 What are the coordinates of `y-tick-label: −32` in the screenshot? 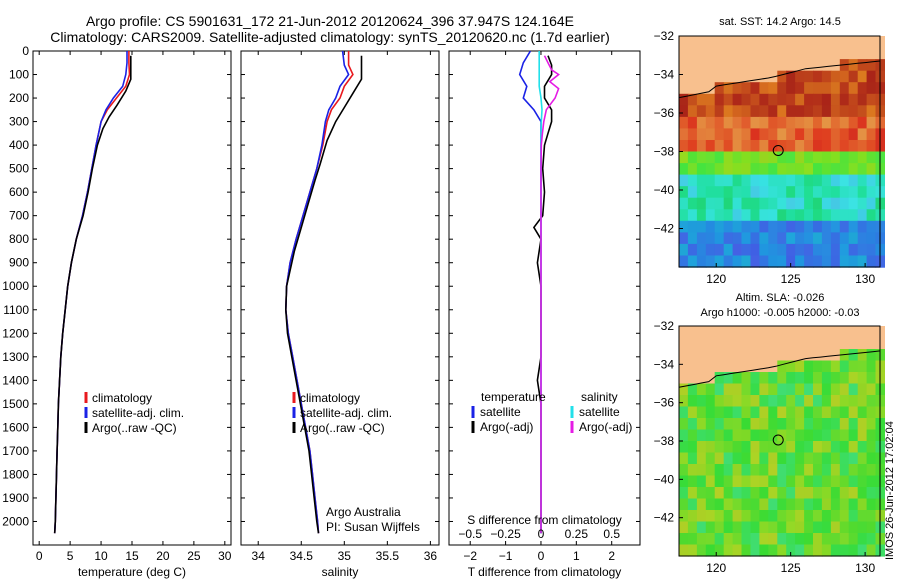 It's located at (664, 36).